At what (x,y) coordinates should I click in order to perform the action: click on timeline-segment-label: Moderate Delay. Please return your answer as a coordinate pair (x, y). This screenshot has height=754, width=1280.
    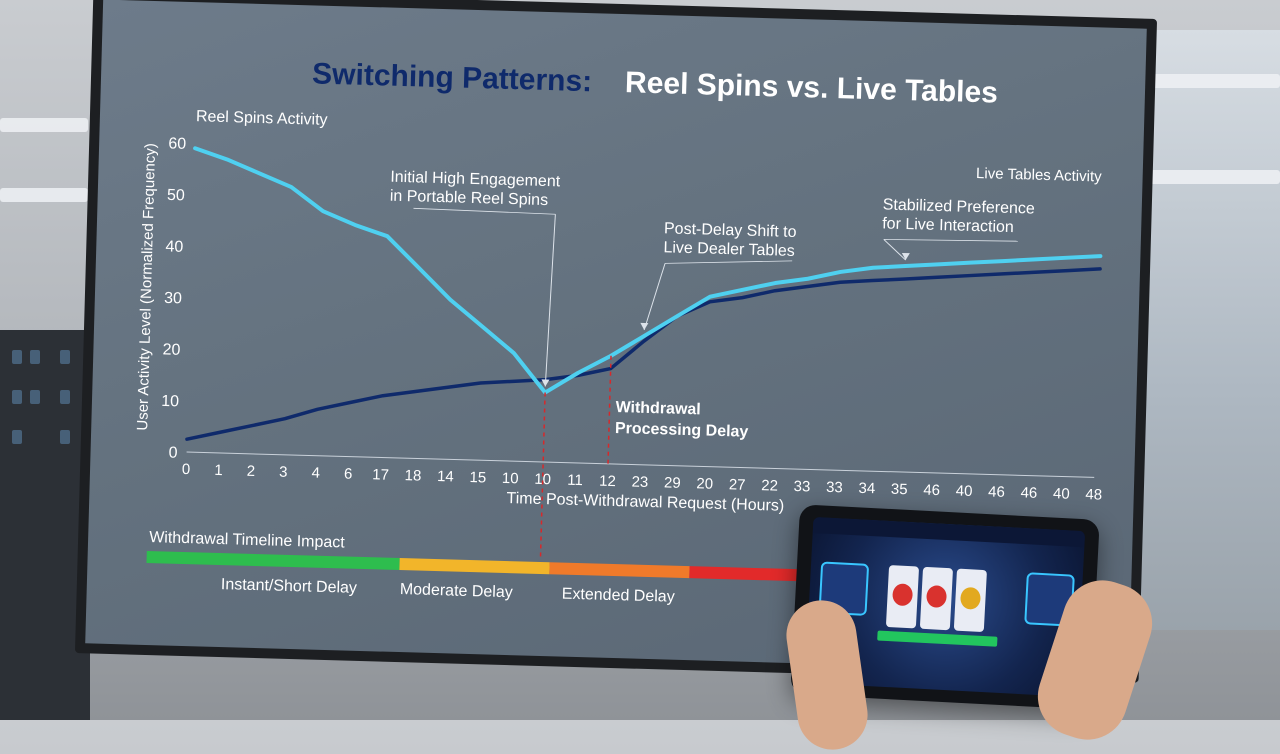
    Looking at the image, I should click on (456, 591).